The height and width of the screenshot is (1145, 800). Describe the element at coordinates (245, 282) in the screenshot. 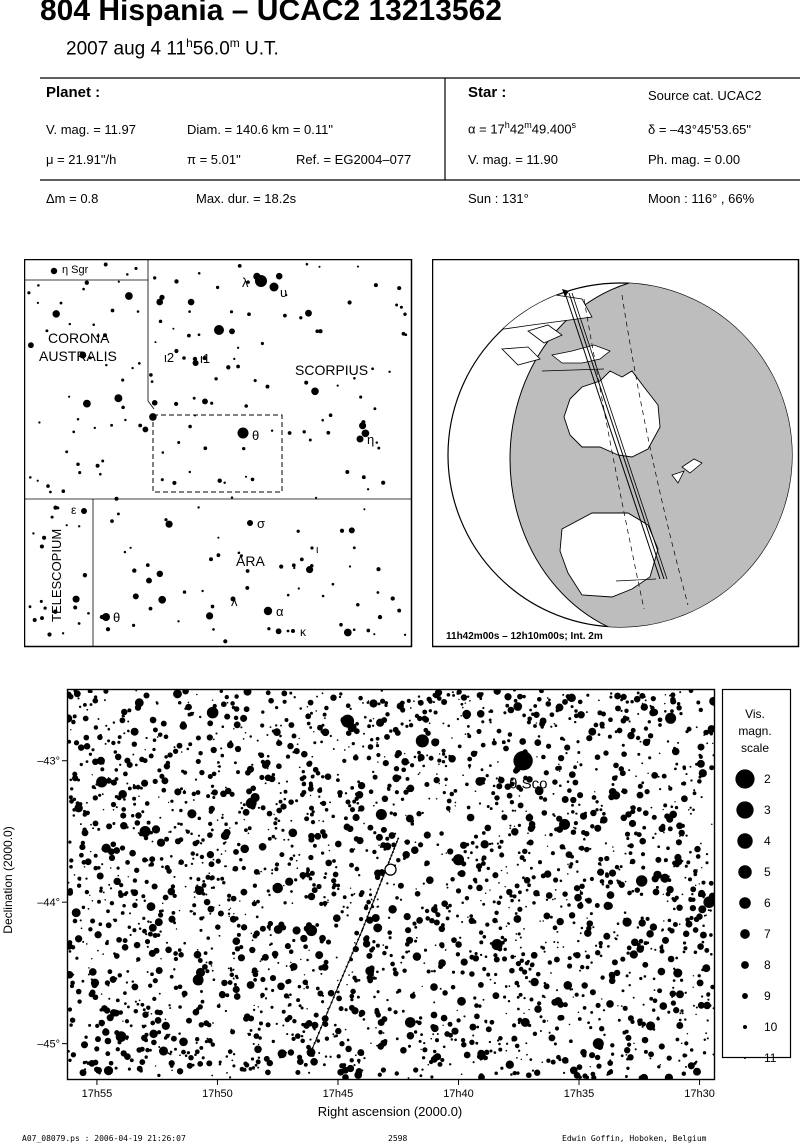

I see `lambda-sco-label: λ` at that location.